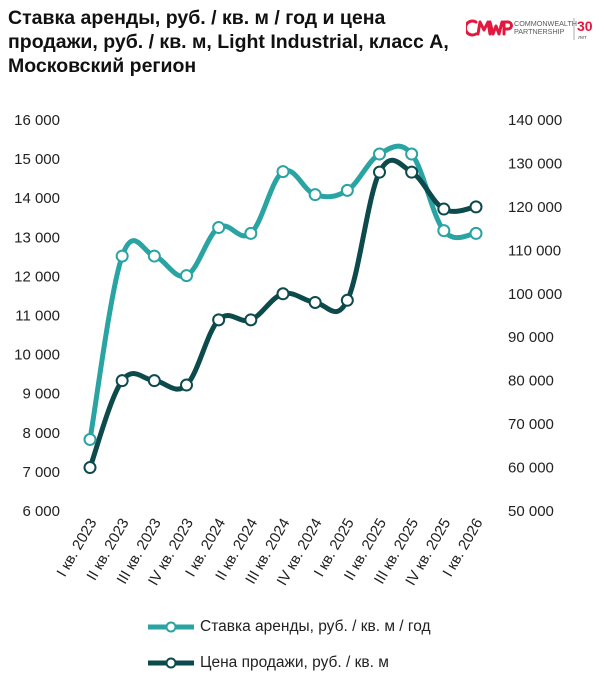 The image size is (604, 688). I want to click on left-tick-label: 11 000, so click(37, 316).